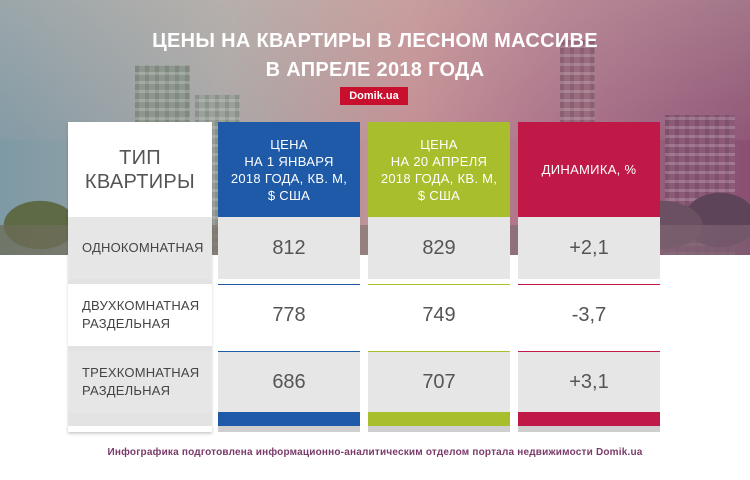  I want to click on table-cell: +2,1, so click(589, 248).